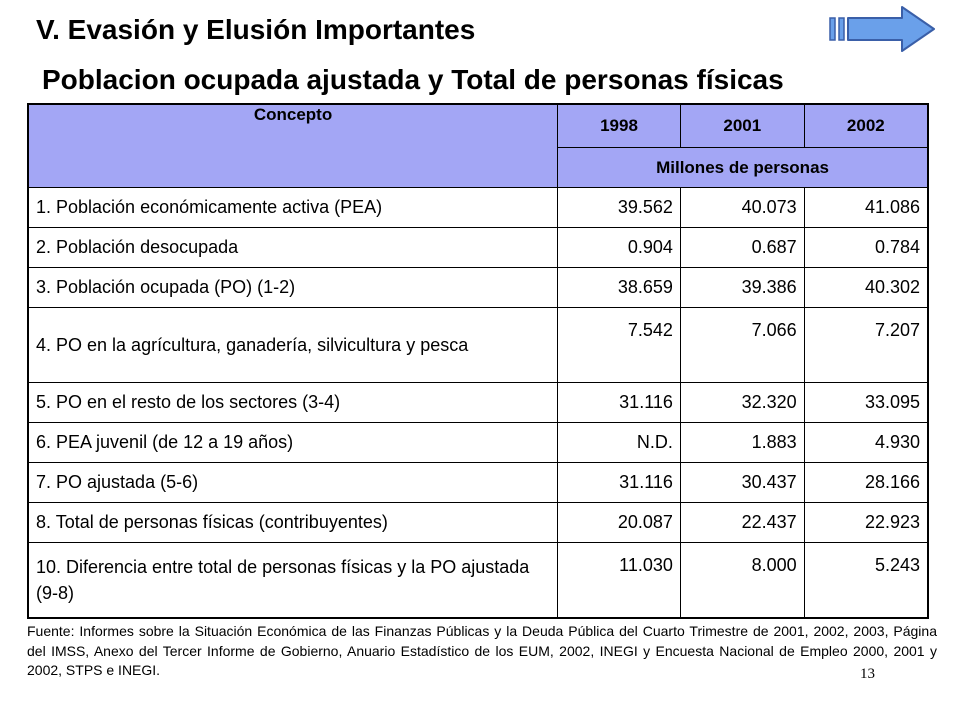 The image size is (960, 720). What do you see at coordinates (866, 580) in the screenshot?
I see `value-2002: 5.243` at bounding box center [866, 580].